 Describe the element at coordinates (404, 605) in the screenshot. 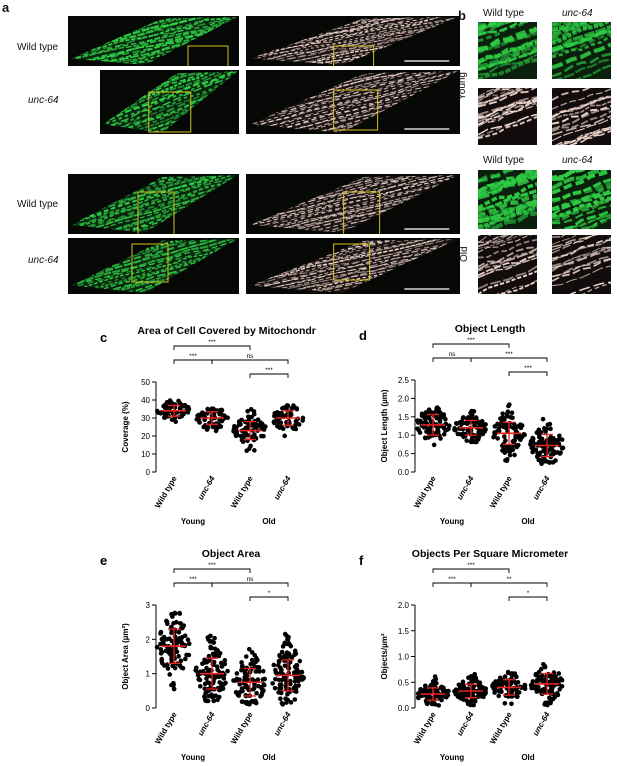

I see `y-tick-label: 2.0` at that location.